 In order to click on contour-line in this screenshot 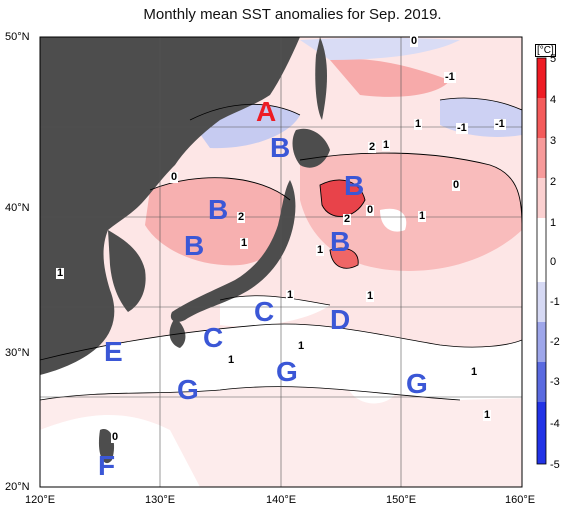, I will do `click(220, 189)`.